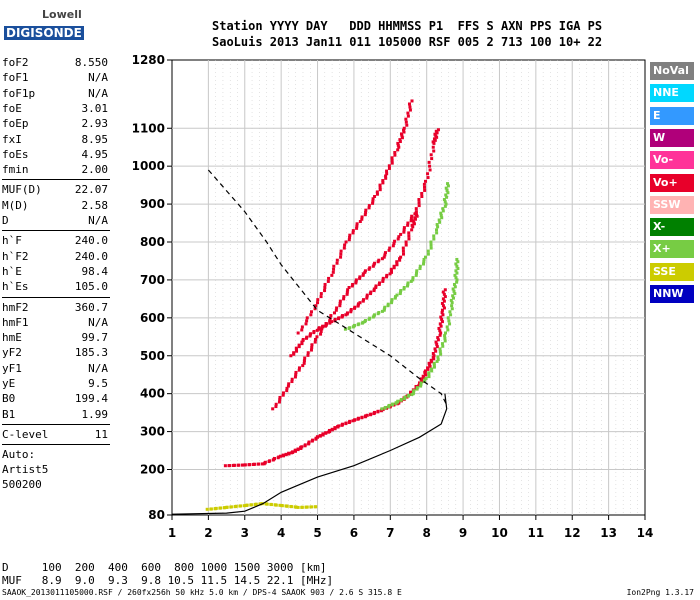 Image resolution: width=700 pixels, height=600 pixels. I want to click on param-label: foEp, so click(15, 124).